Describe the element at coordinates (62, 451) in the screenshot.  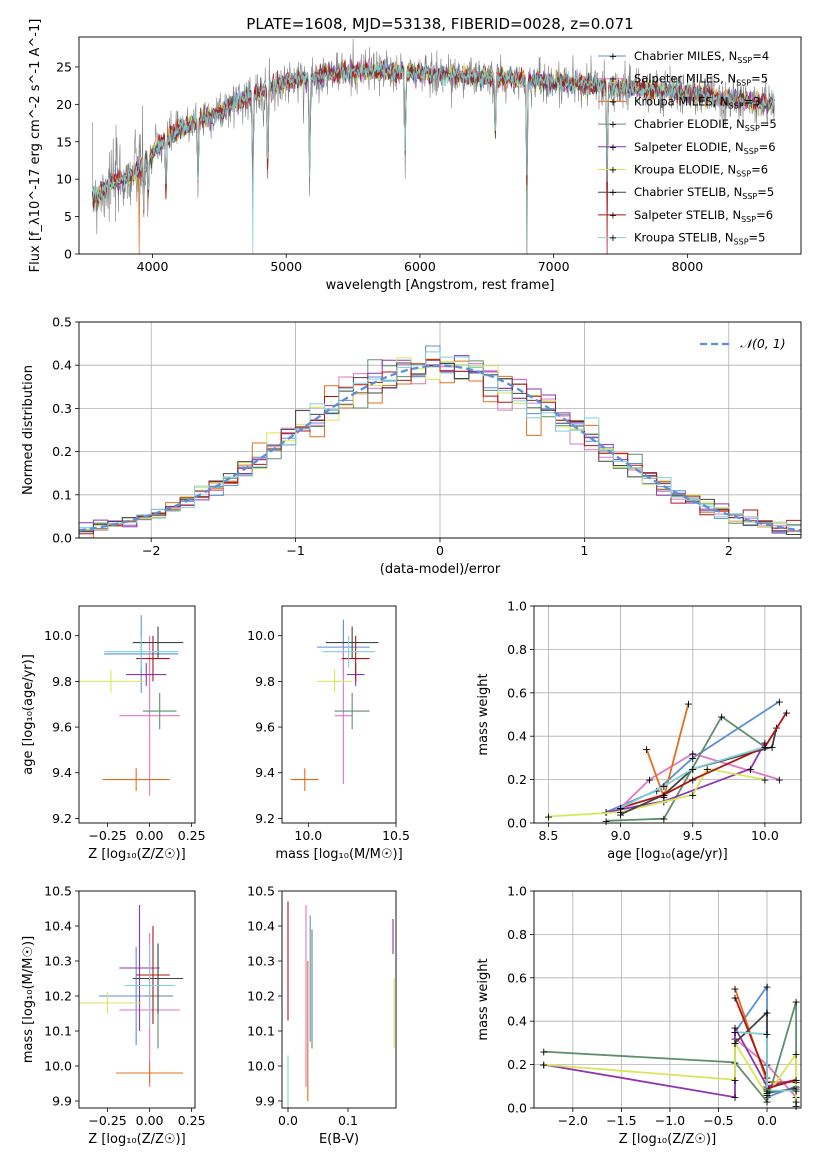
I see `y-tick-label: 0.2` at that location.